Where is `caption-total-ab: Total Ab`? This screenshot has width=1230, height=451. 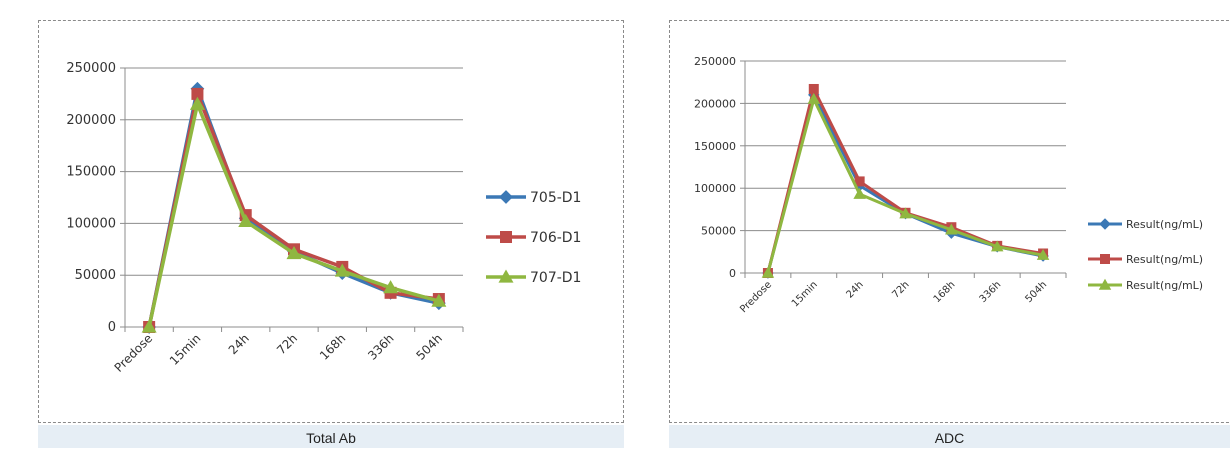 caption-total-ab: Total Ab is located at coordinates (331, 436).